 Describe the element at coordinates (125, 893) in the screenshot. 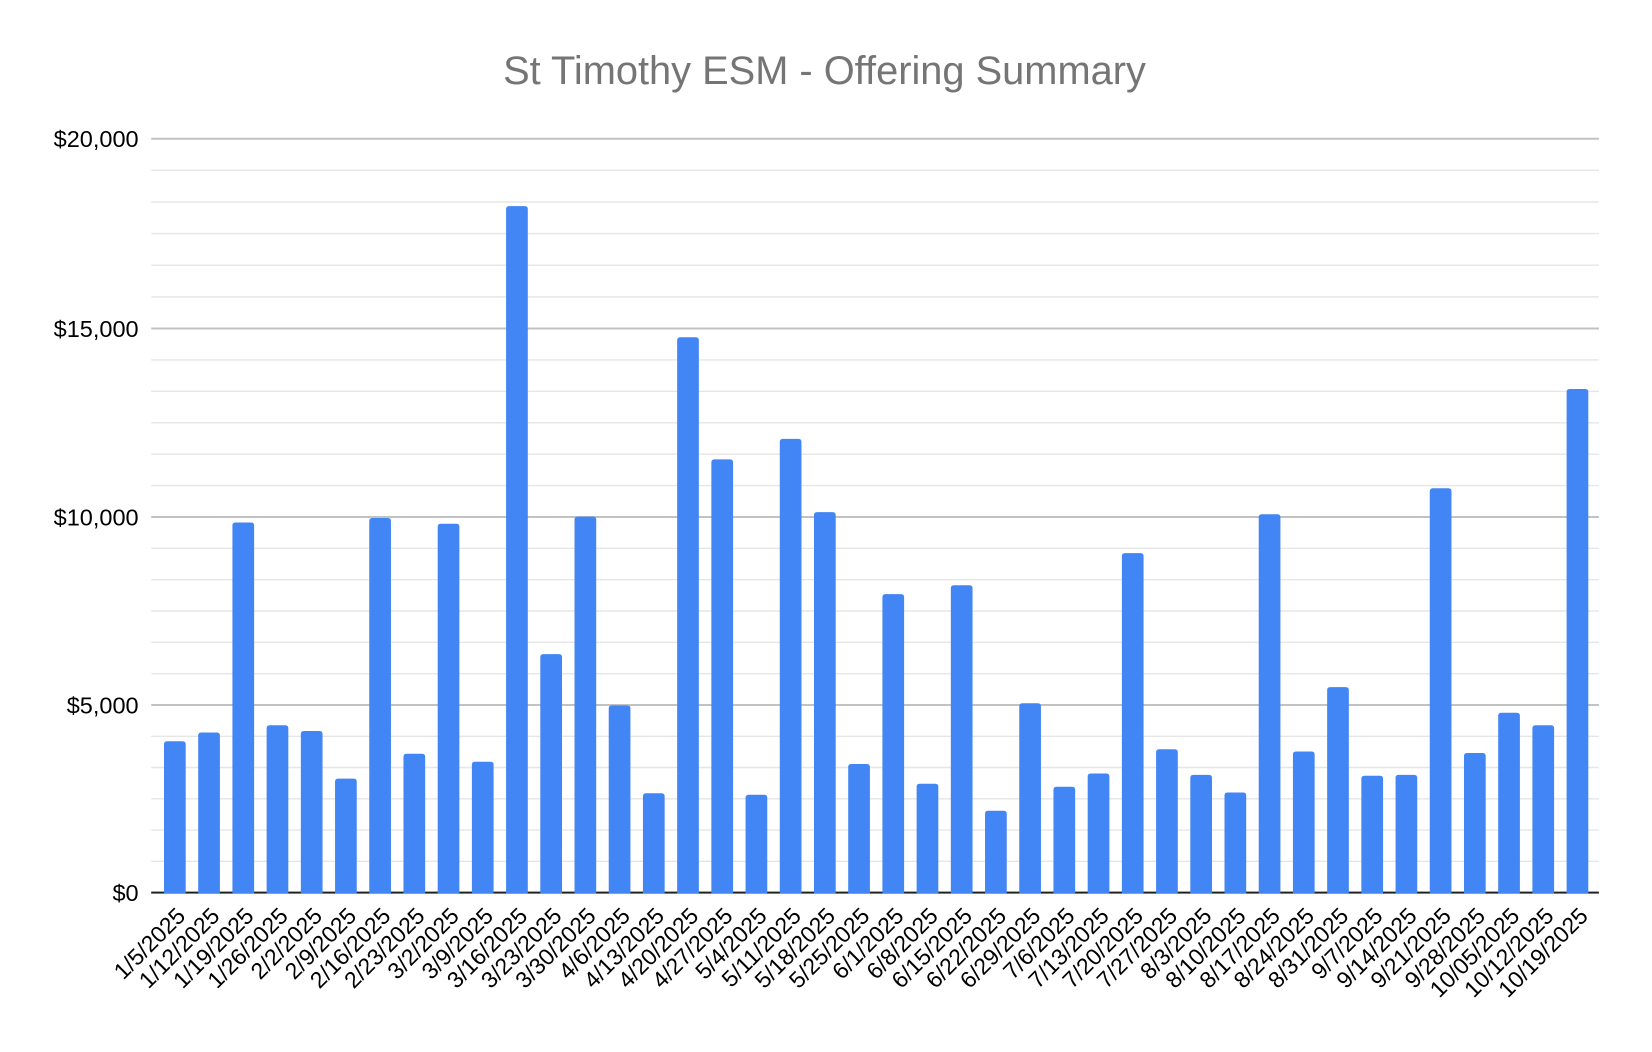

I see `svg-text: $0` at that location.